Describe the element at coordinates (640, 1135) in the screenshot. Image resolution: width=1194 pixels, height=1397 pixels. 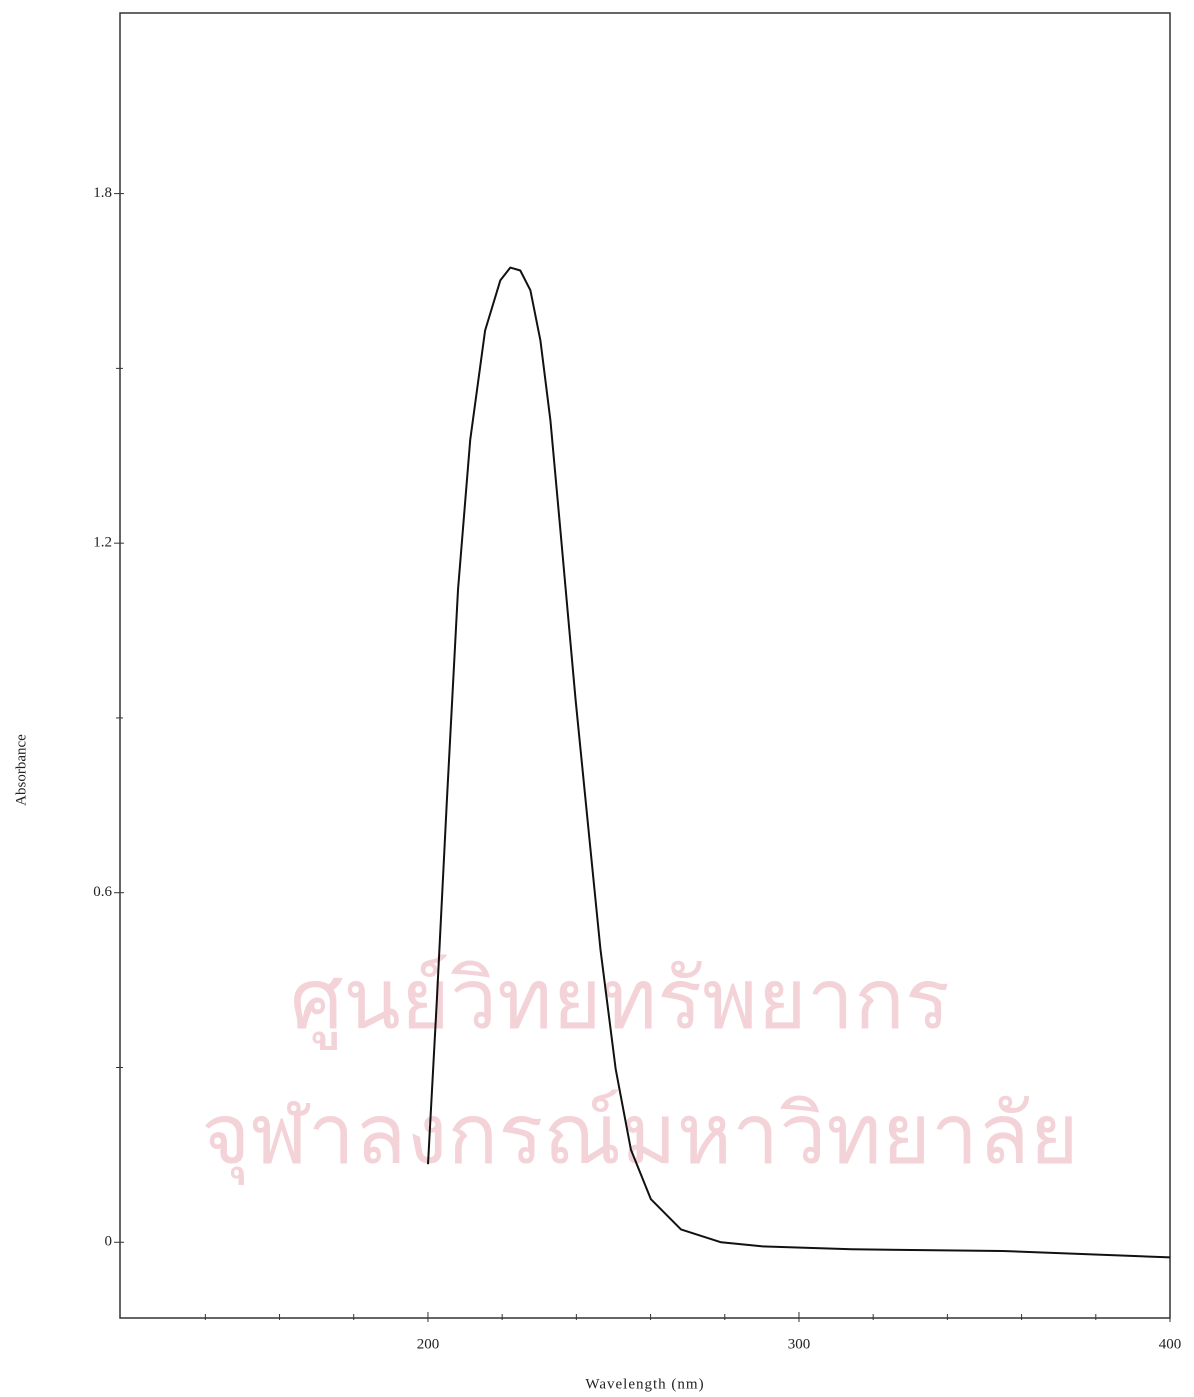
I see `watermark: จุฬาลงกรณ์มหาวิทยาลัย` at that location.